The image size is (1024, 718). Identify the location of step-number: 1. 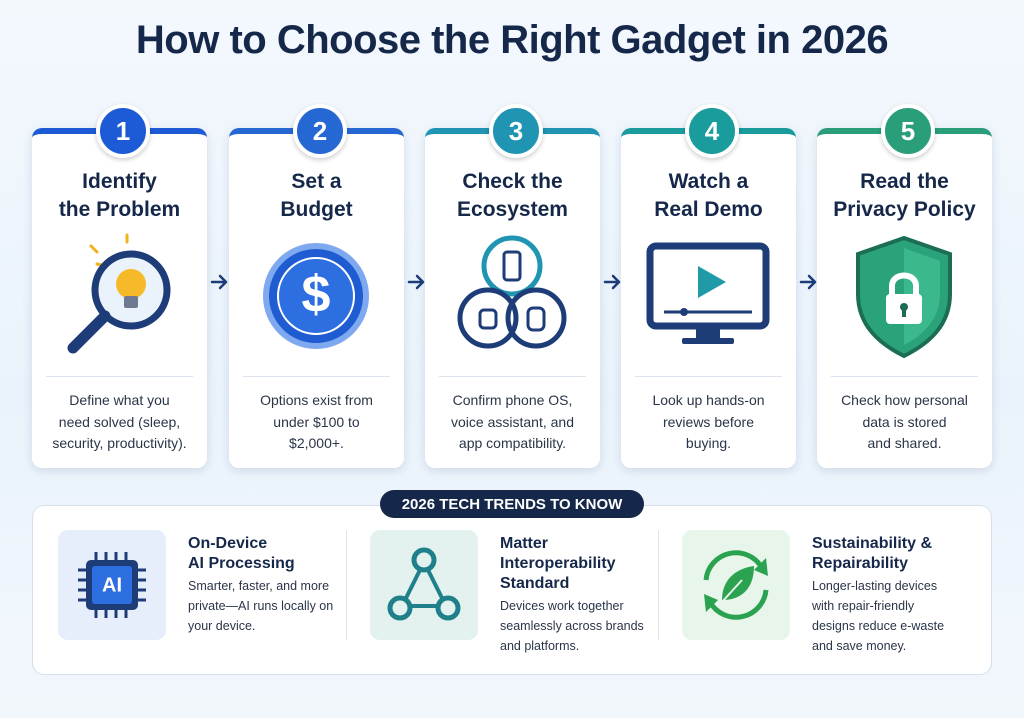
(123, 131).